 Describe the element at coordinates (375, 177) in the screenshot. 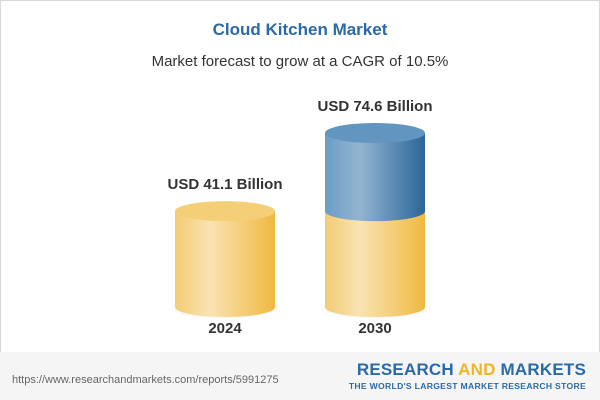

I see `cylinder-growth-segment` at that location.